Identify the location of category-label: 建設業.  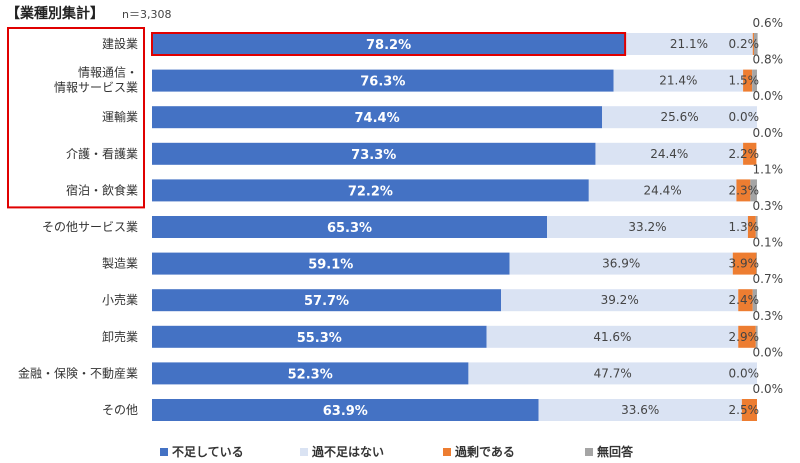
(120, 43).